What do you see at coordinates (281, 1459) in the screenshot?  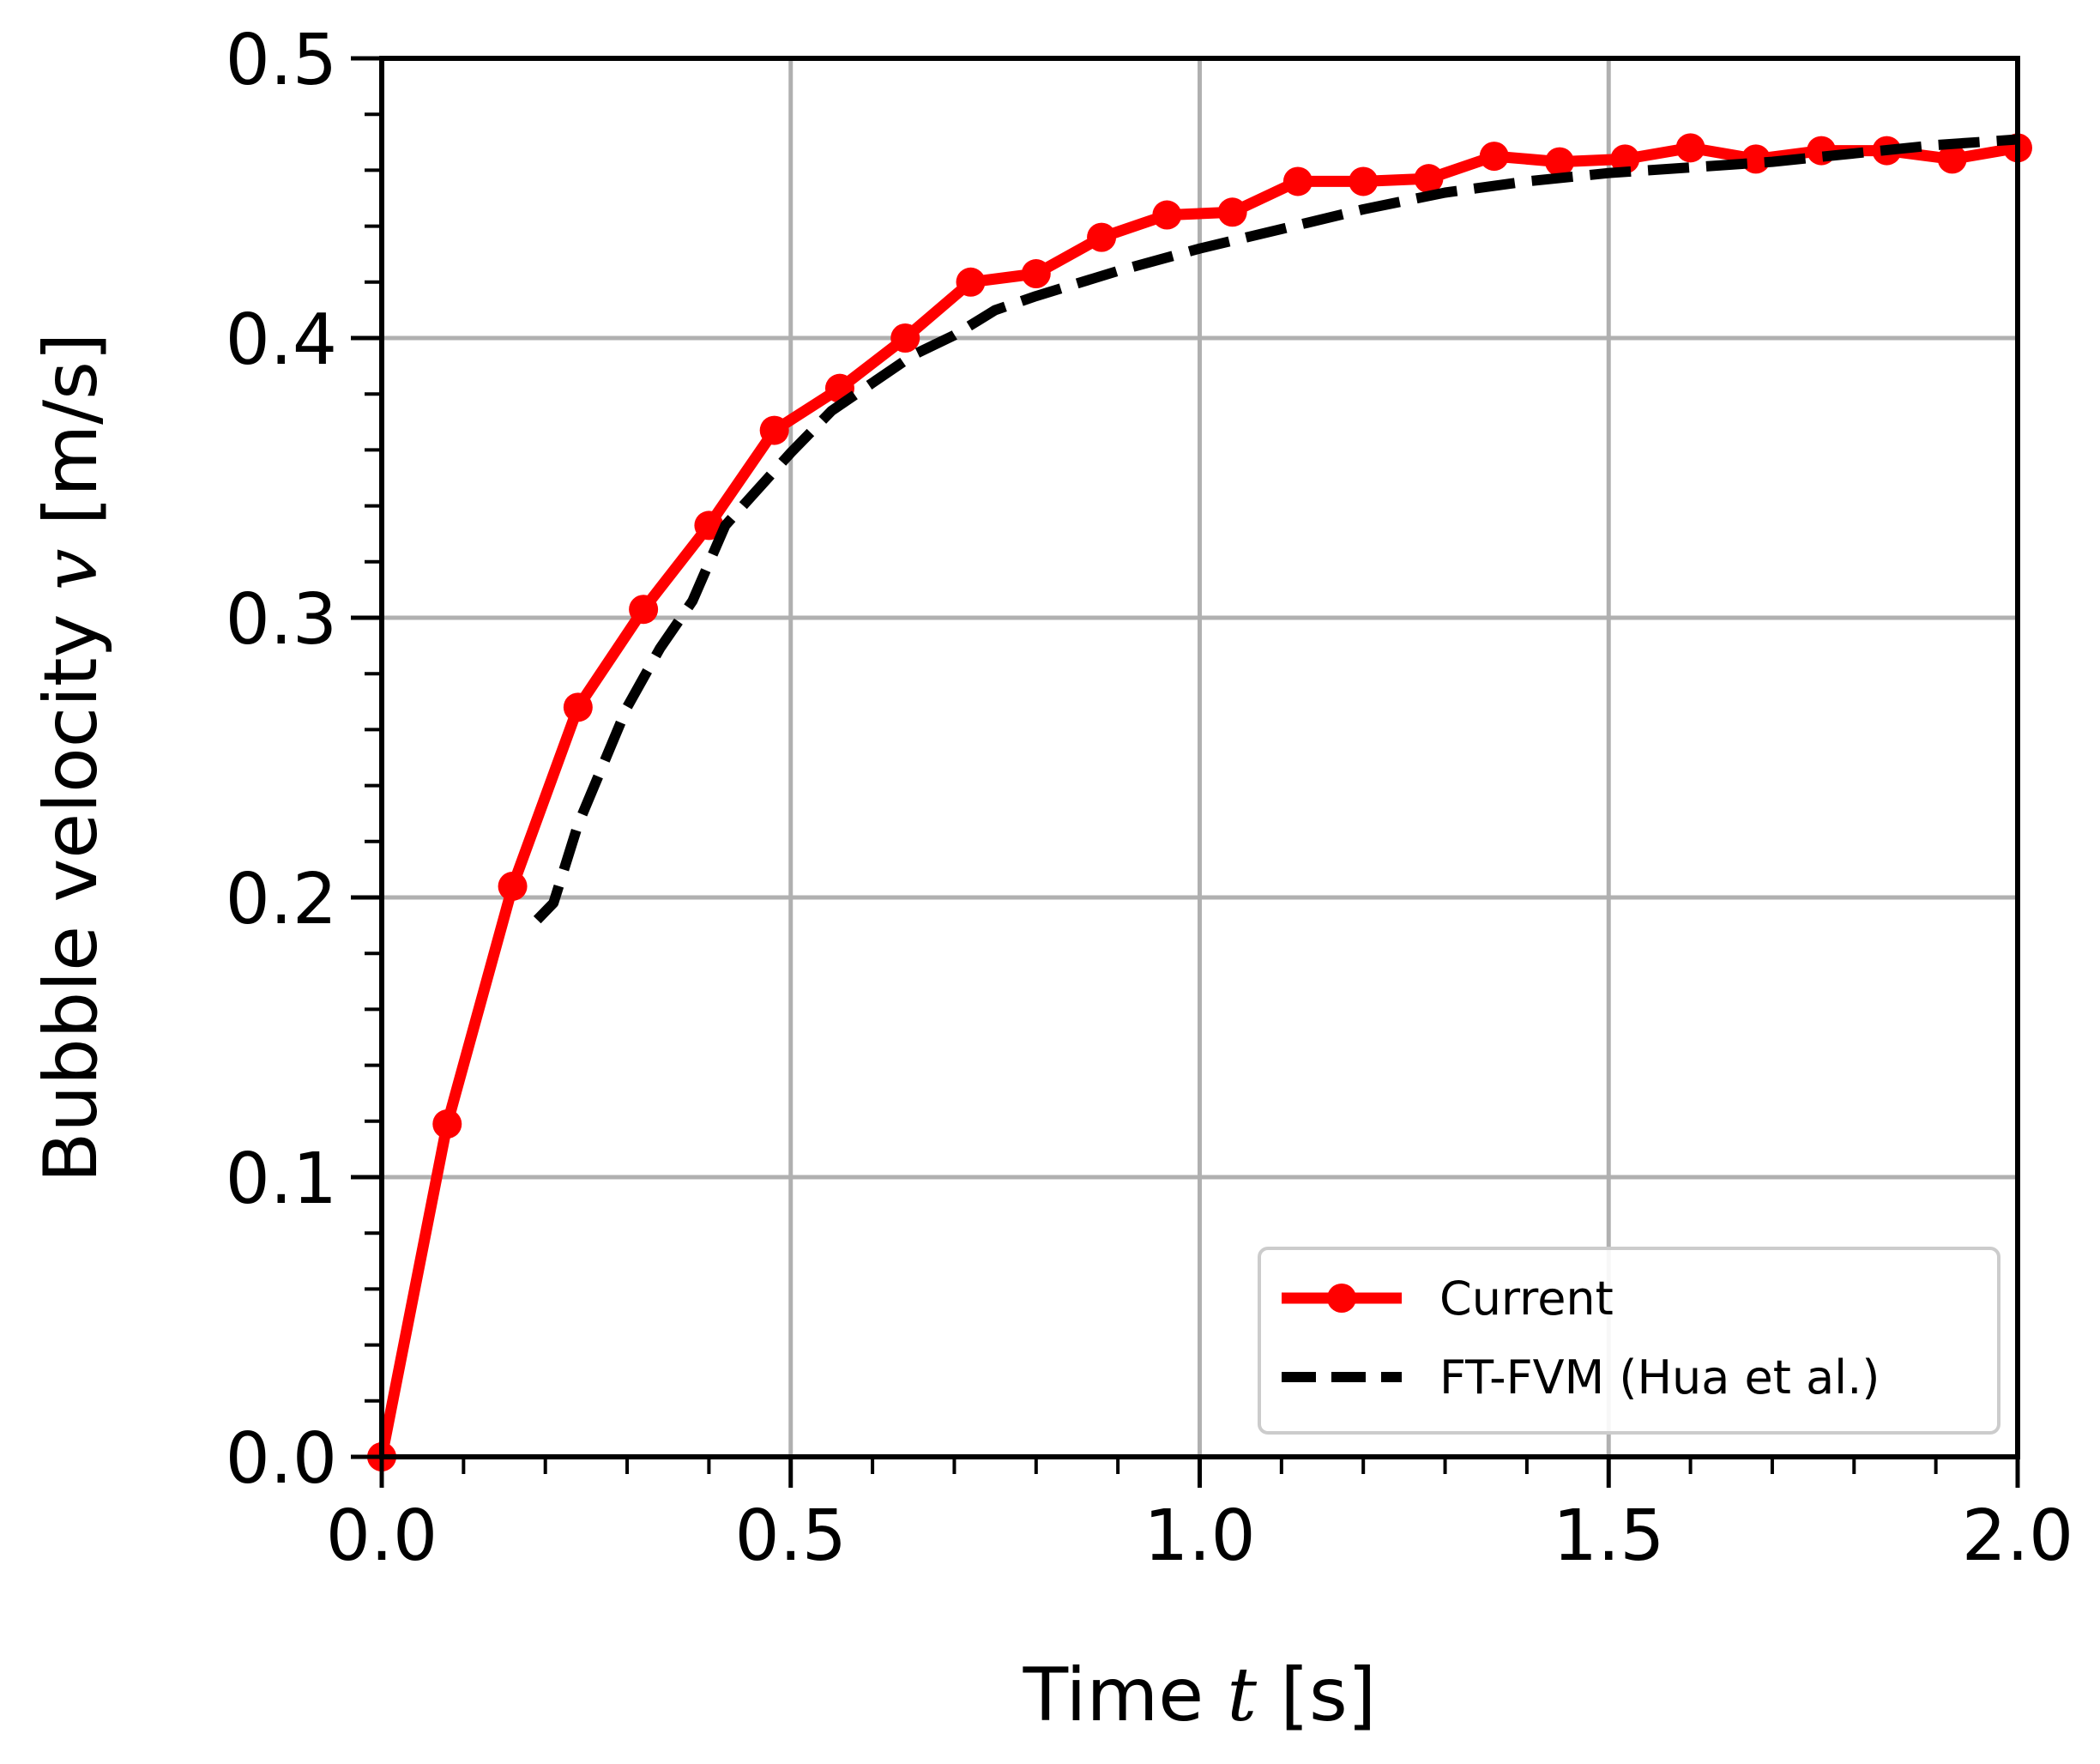 I see `y-tick-label: 0.0` at bounding box center [281, 1459].